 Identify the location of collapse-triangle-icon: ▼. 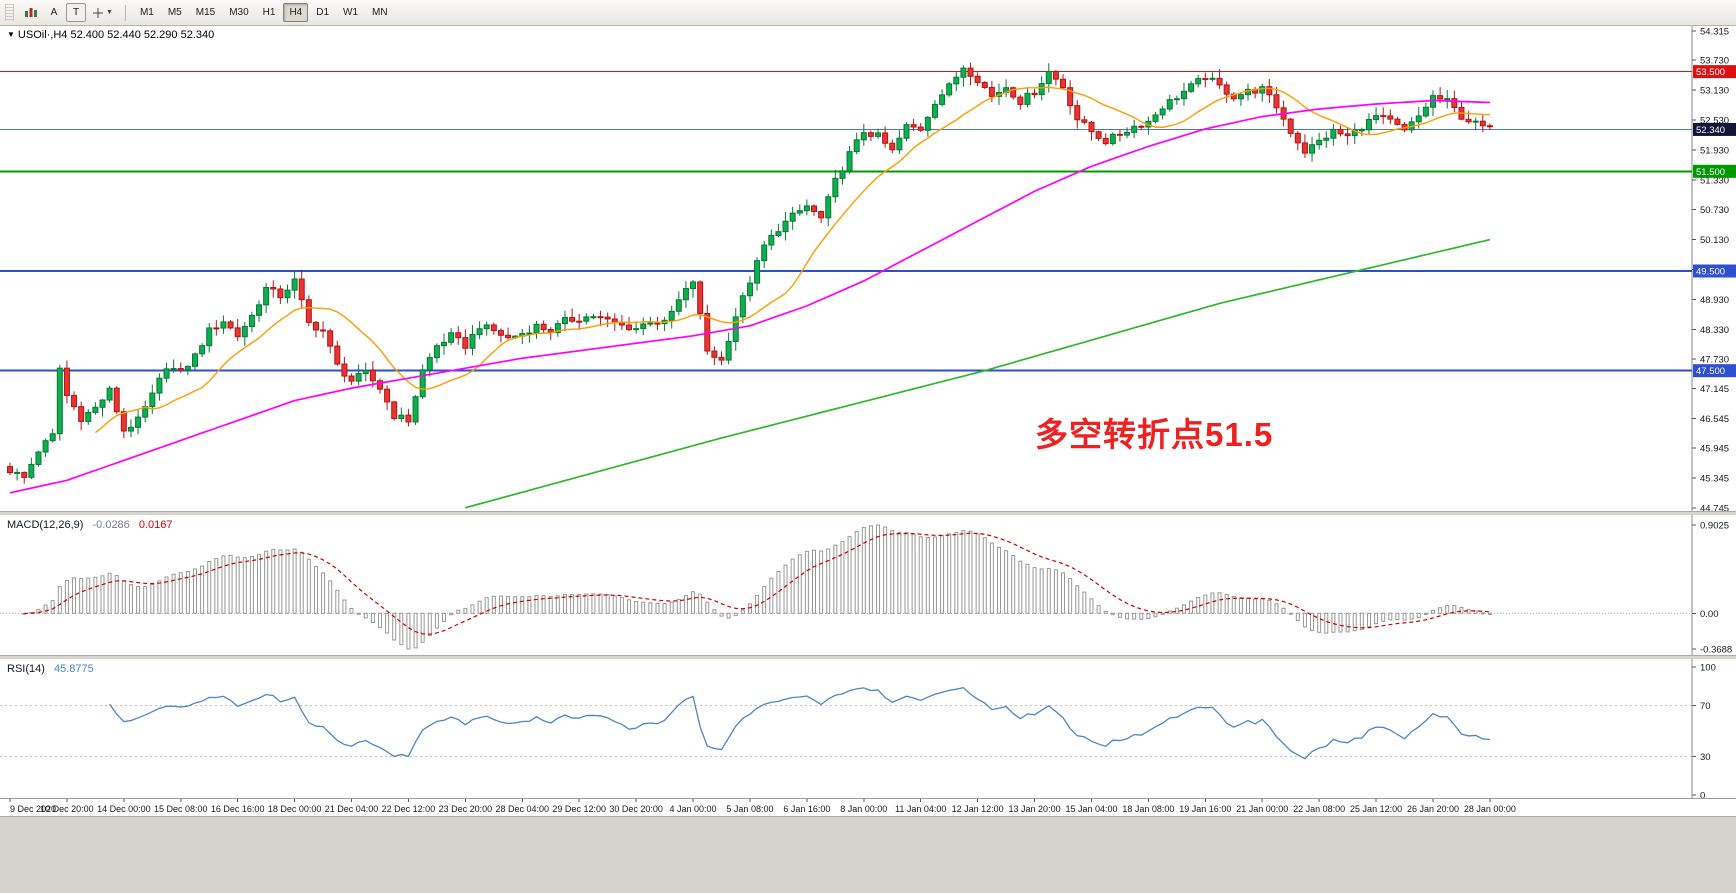
(11, 34).